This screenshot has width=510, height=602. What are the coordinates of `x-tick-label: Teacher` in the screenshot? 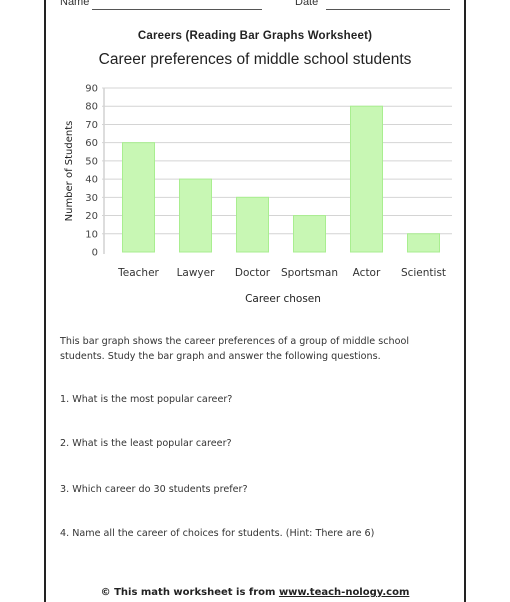 It's located at (138, 273).